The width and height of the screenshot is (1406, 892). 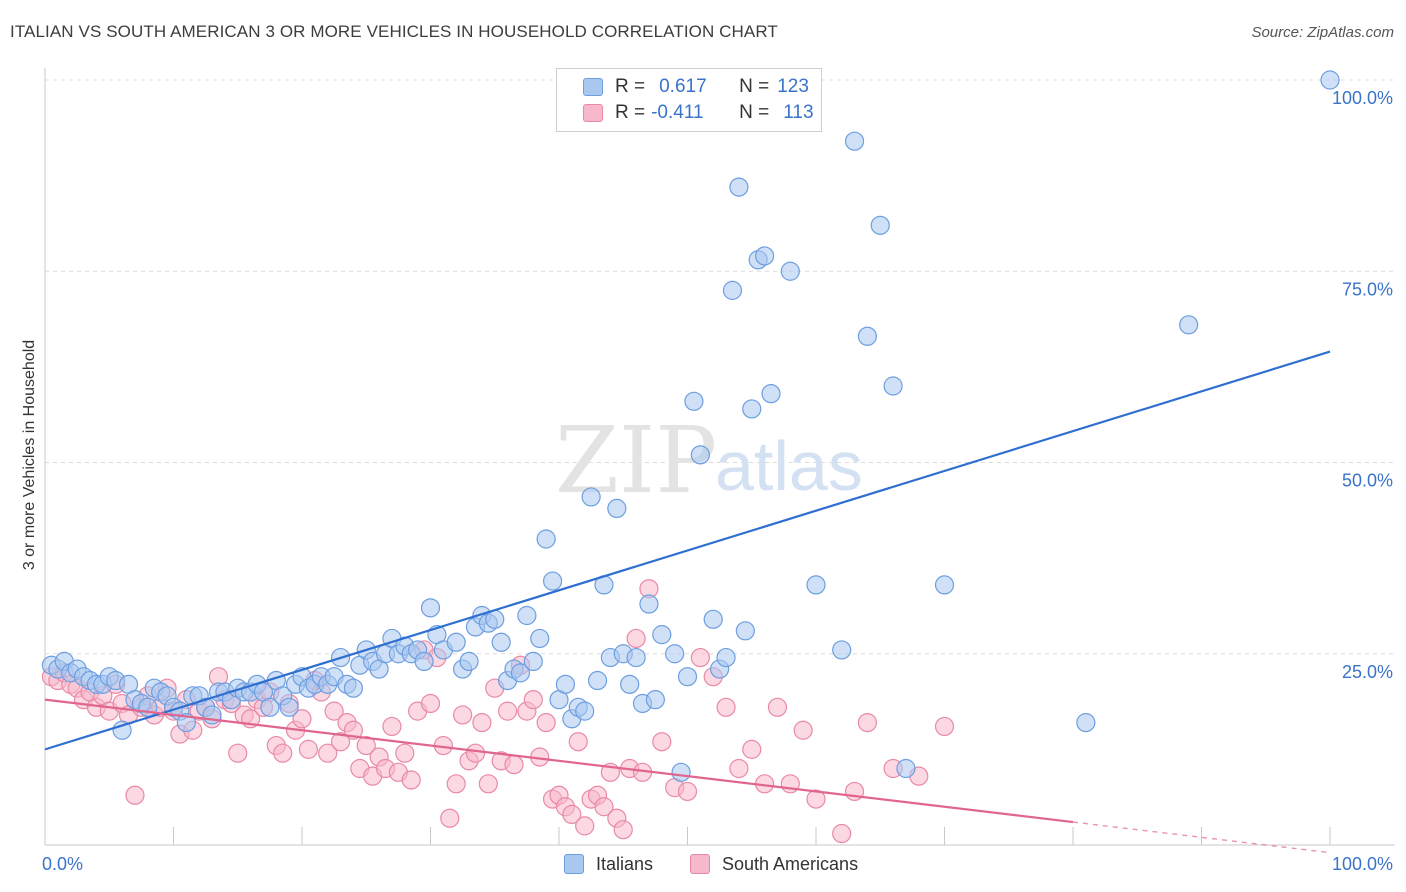 What do you see at coordinates (593, 113) in the screenshot?
I see `legend-swatch-south-americans` at bounding box center [593, 113].